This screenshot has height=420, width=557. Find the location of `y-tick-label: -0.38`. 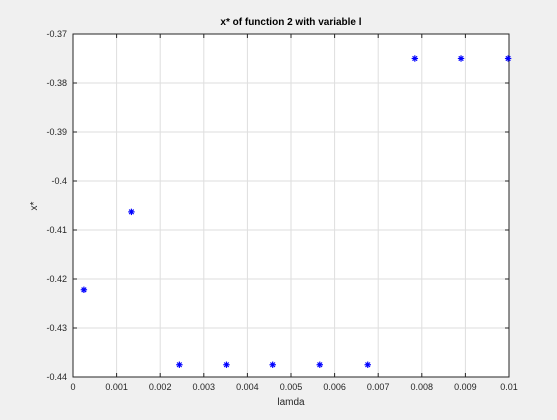

y-tick-label: -0.38 is located at coordinates (56, 83).